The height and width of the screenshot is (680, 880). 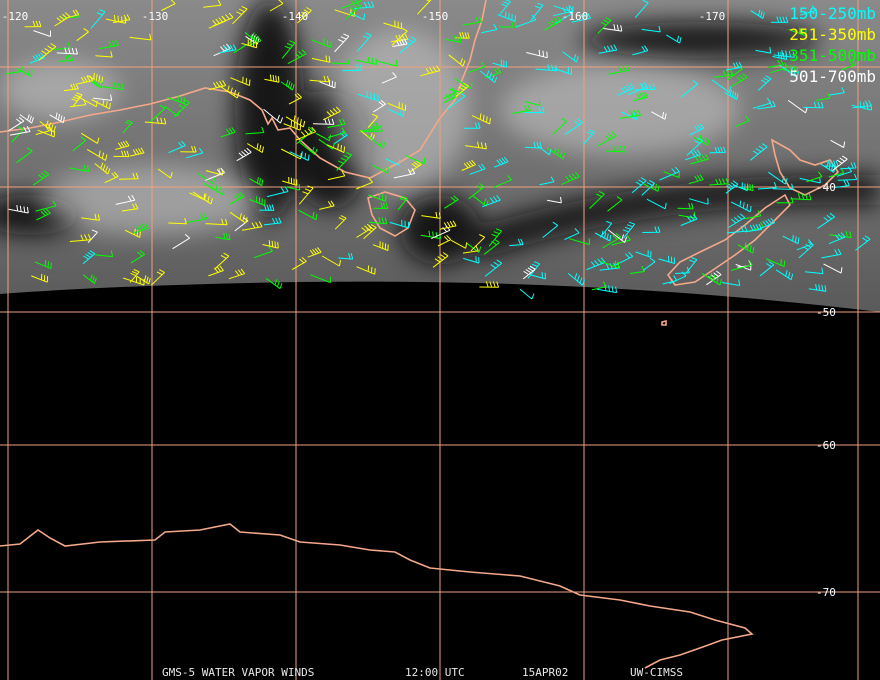 I want to click on new-zealand-north, so click(x=805, y=167).